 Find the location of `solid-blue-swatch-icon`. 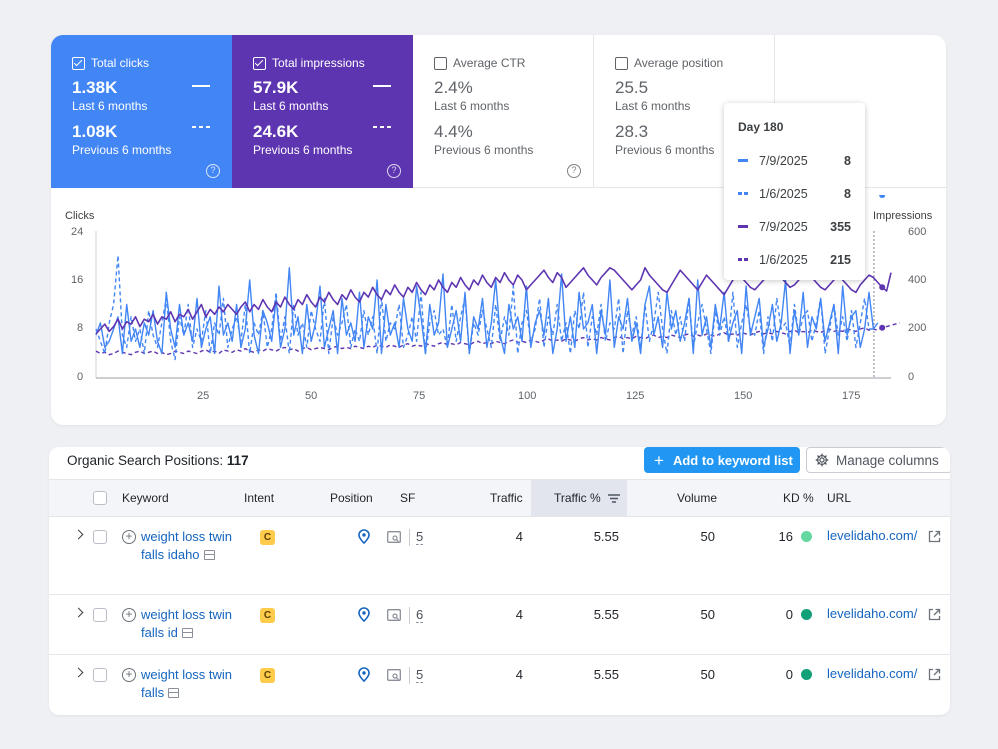

solid-blue-swatch-icon is located at coordinates (743, 160).